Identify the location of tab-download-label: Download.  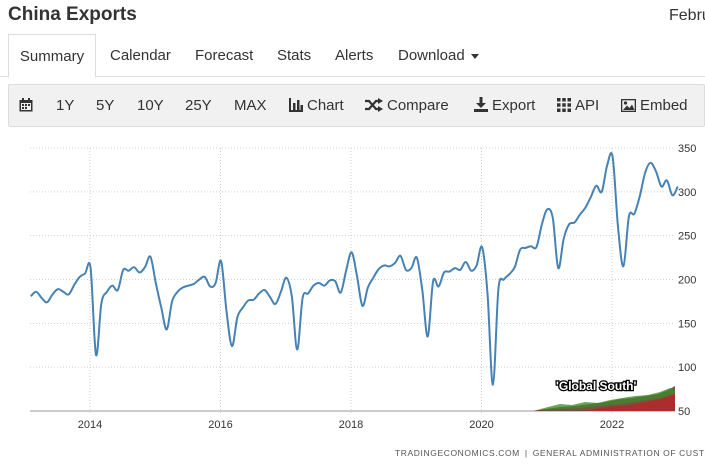
(431, 55).